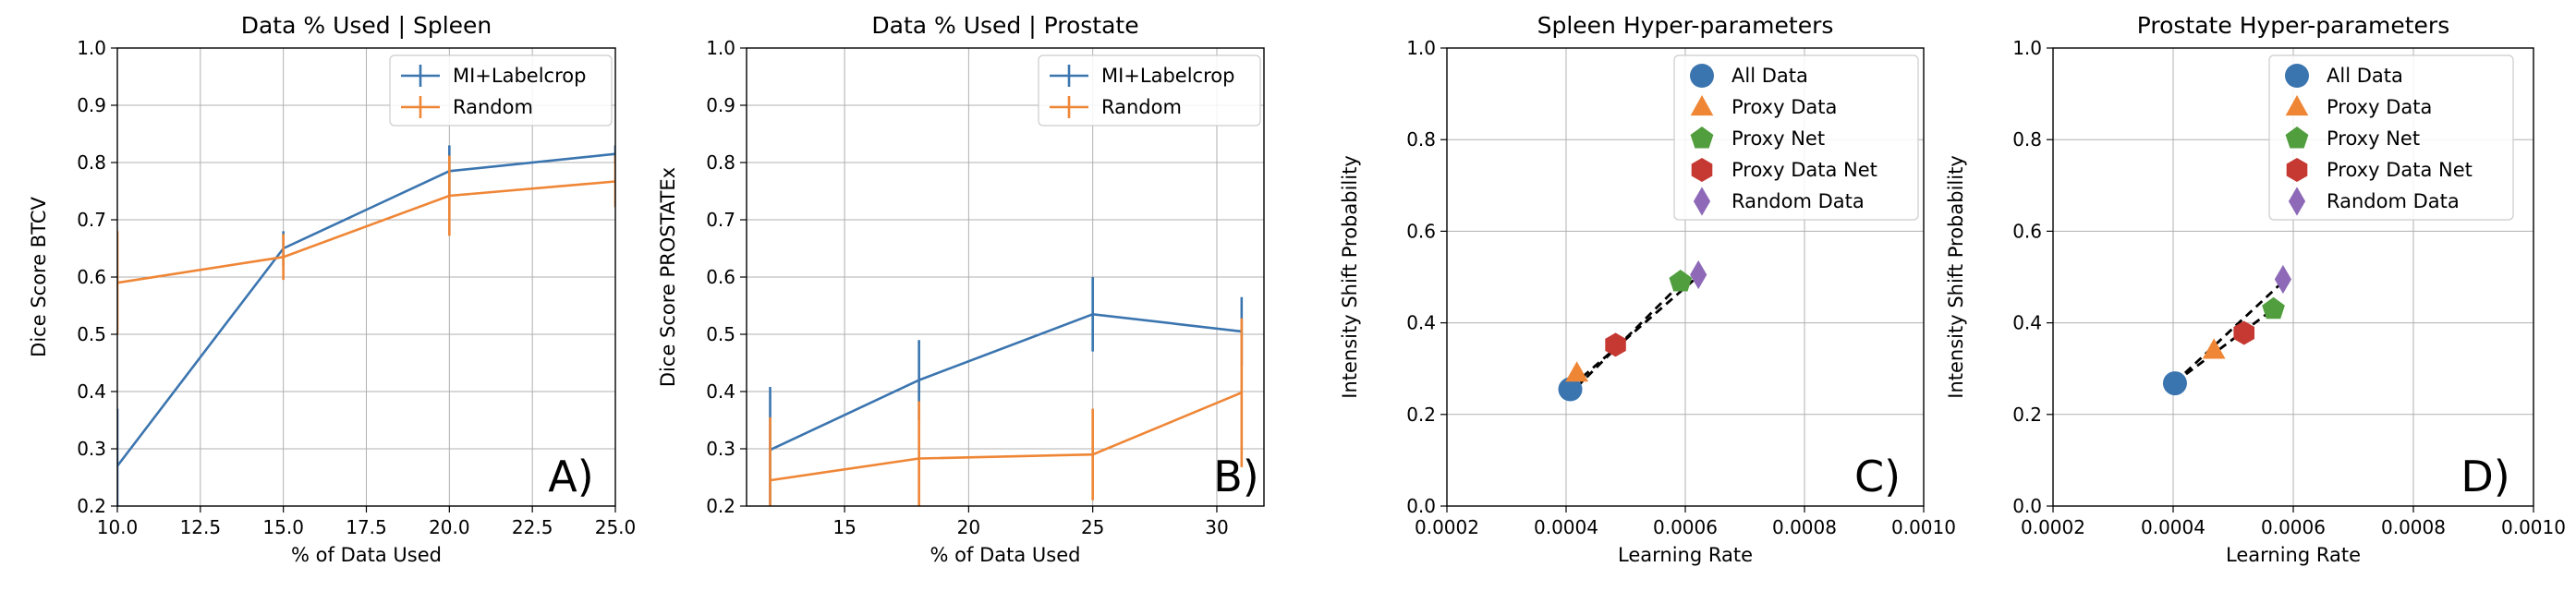 Image resolution: width=2576 pixels, height=591 pixels. I want to click on series-line-random, so click(366, 232).